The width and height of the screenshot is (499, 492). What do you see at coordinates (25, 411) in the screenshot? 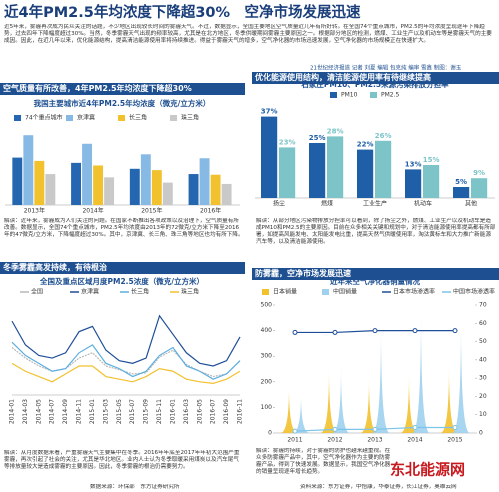
I see `x-tick-label: 2014-03` at bounding box center [25, 411].